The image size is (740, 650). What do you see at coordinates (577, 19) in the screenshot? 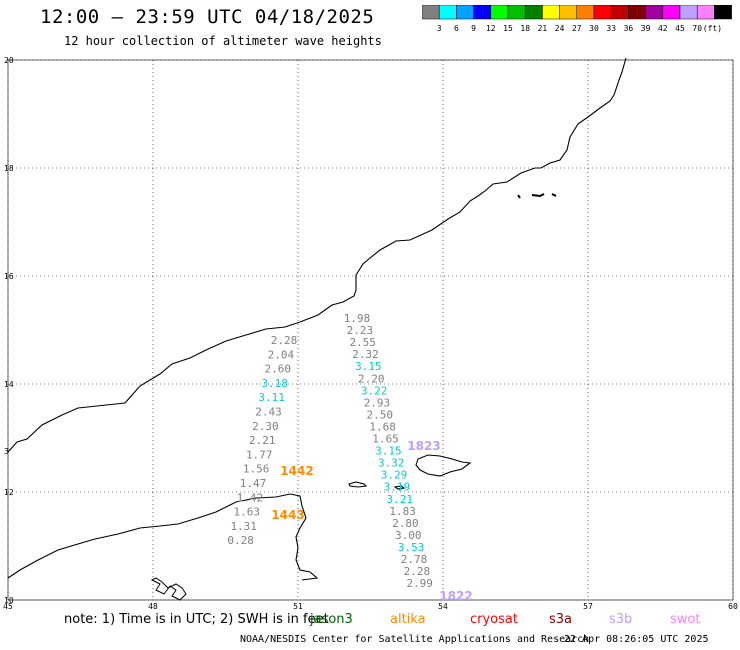
I see `color-scale-legend: 3 6 9 12 15 18 21 24 27 30 33 36 39 42 45 70 (ft)` at bounding box center [577, 19].